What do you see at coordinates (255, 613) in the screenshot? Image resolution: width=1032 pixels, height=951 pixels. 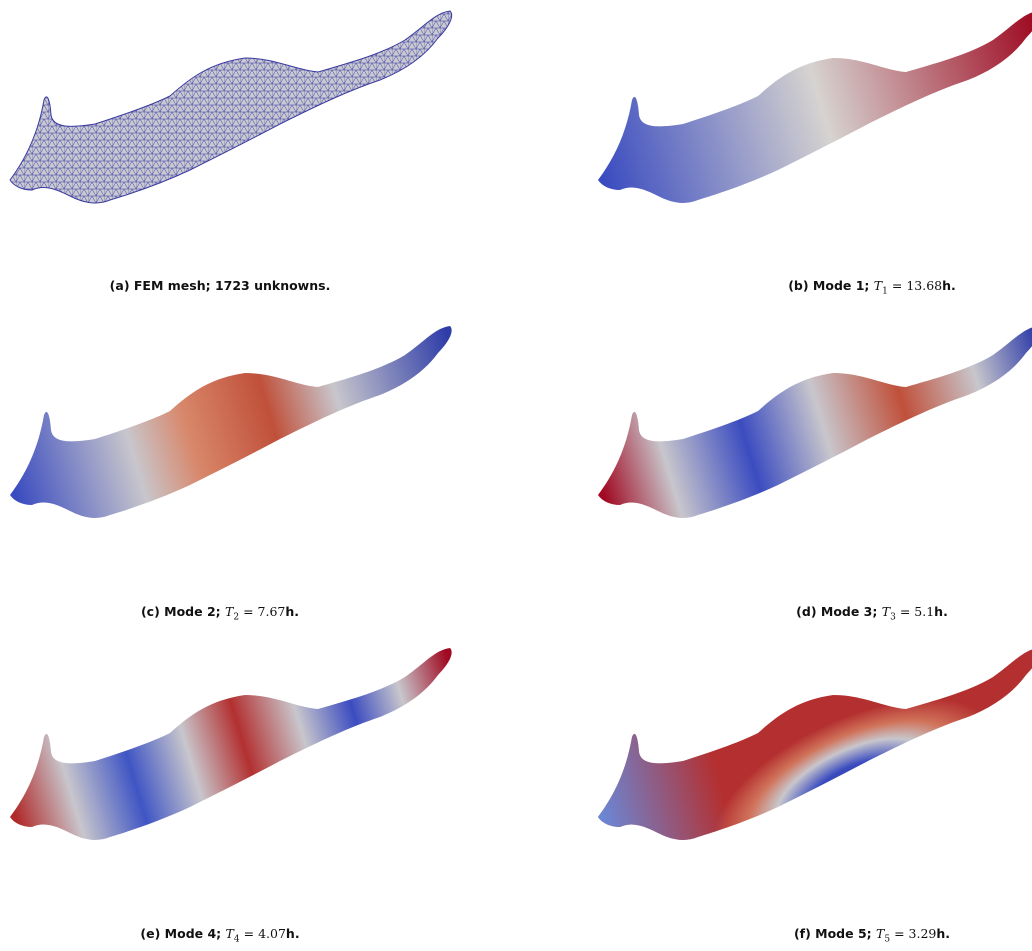 I see `caption-math: T2 = 7.67` at bounding box center [255, 613].